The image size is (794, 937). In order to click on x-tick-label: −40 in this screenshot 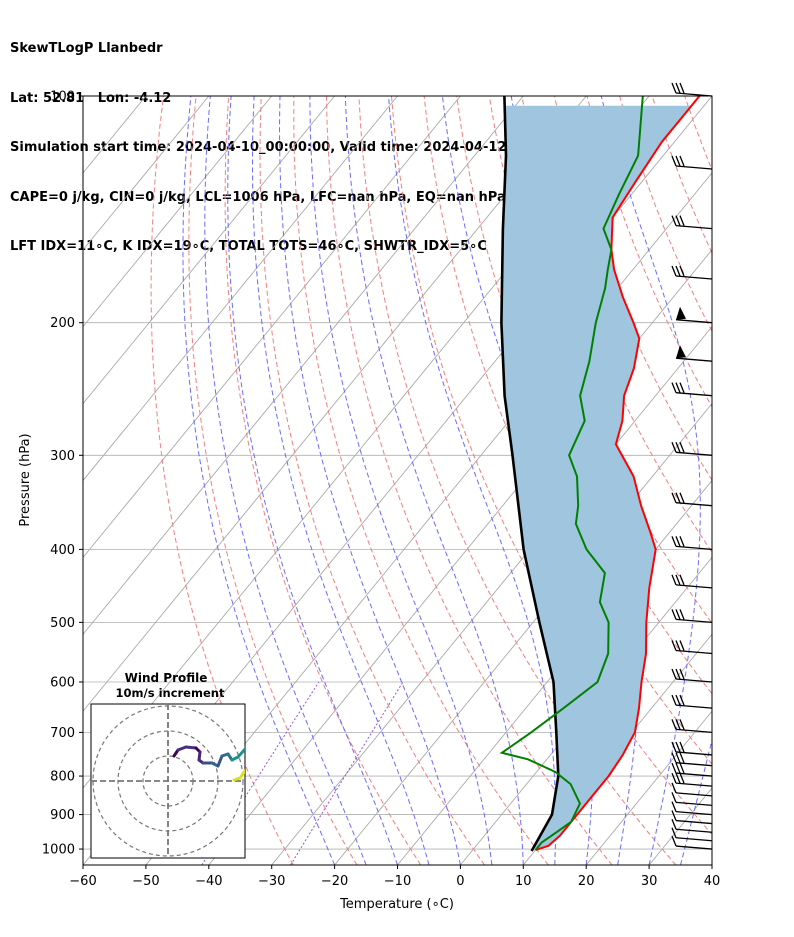, I will do `click(208, 881)`.